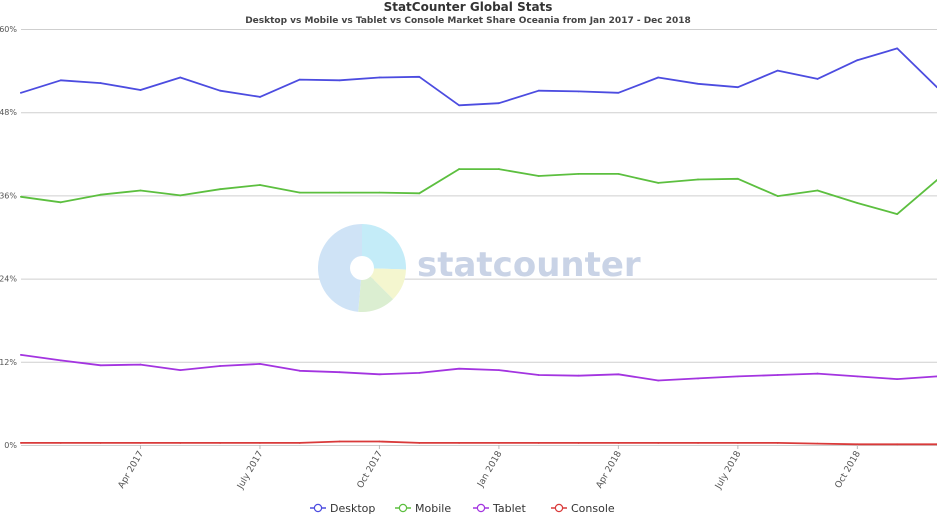 This screenshot has width=937, height=527. I want to click on x-tick-label: Jan 2018, so click(490, 469).